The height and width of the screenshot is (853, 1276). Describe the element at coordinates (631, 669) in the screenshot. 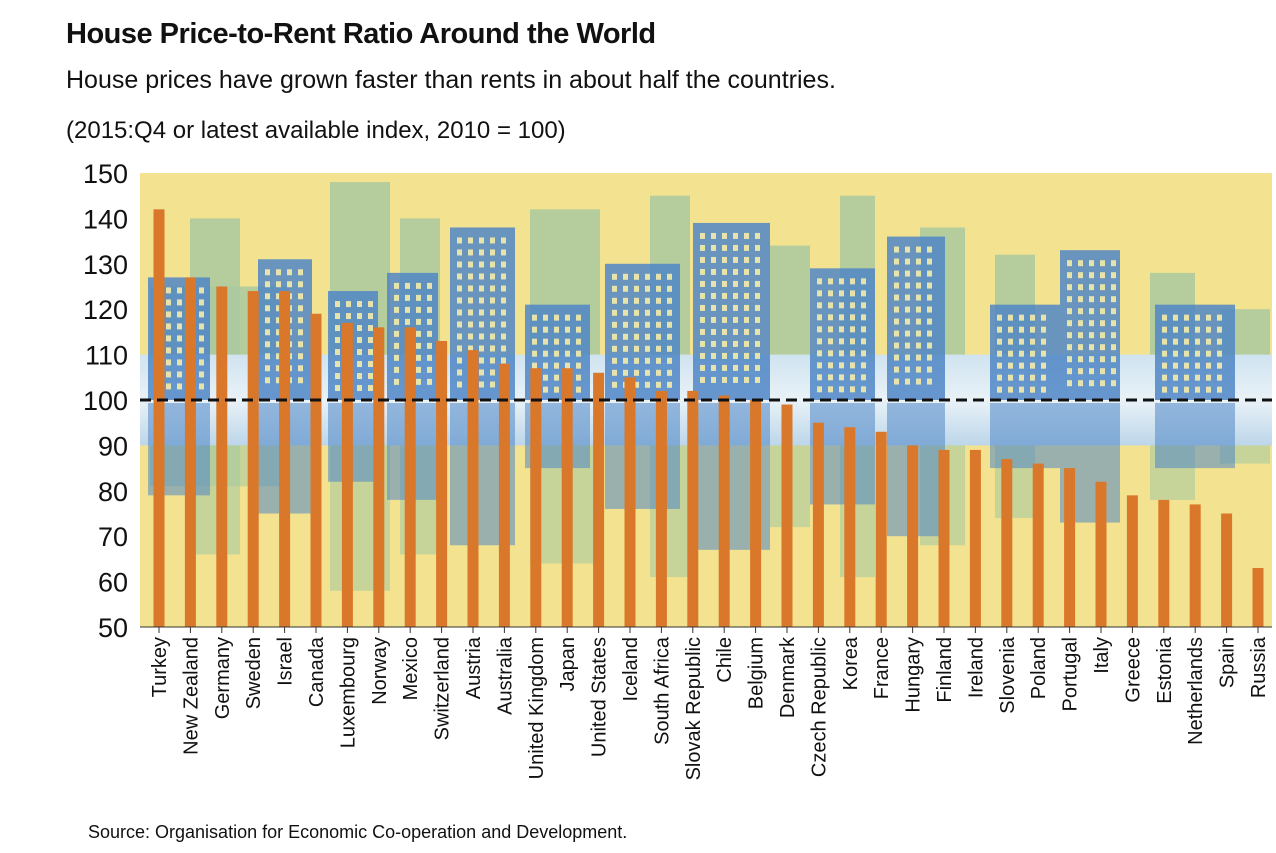

I see `x-tick-label: Iceland` at that location.